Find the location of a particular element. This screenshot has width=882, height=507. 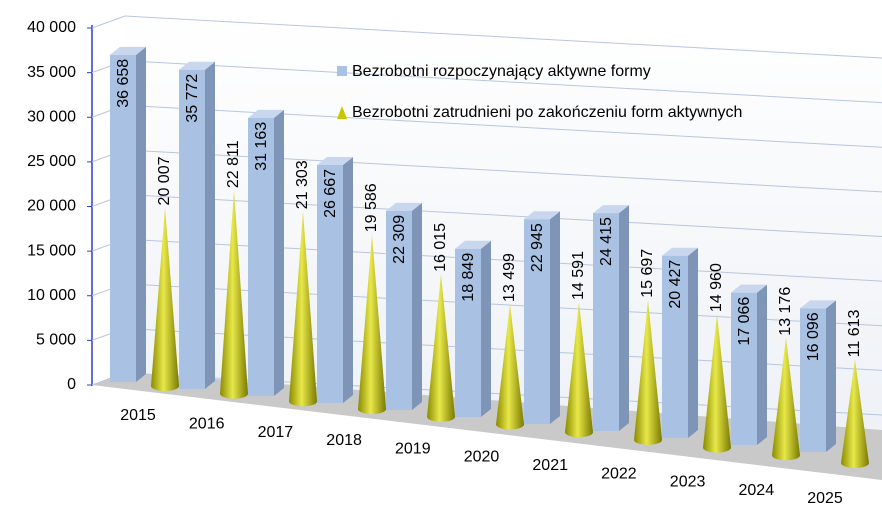

data-label: 31 163 is located at coordinates (261, 146).